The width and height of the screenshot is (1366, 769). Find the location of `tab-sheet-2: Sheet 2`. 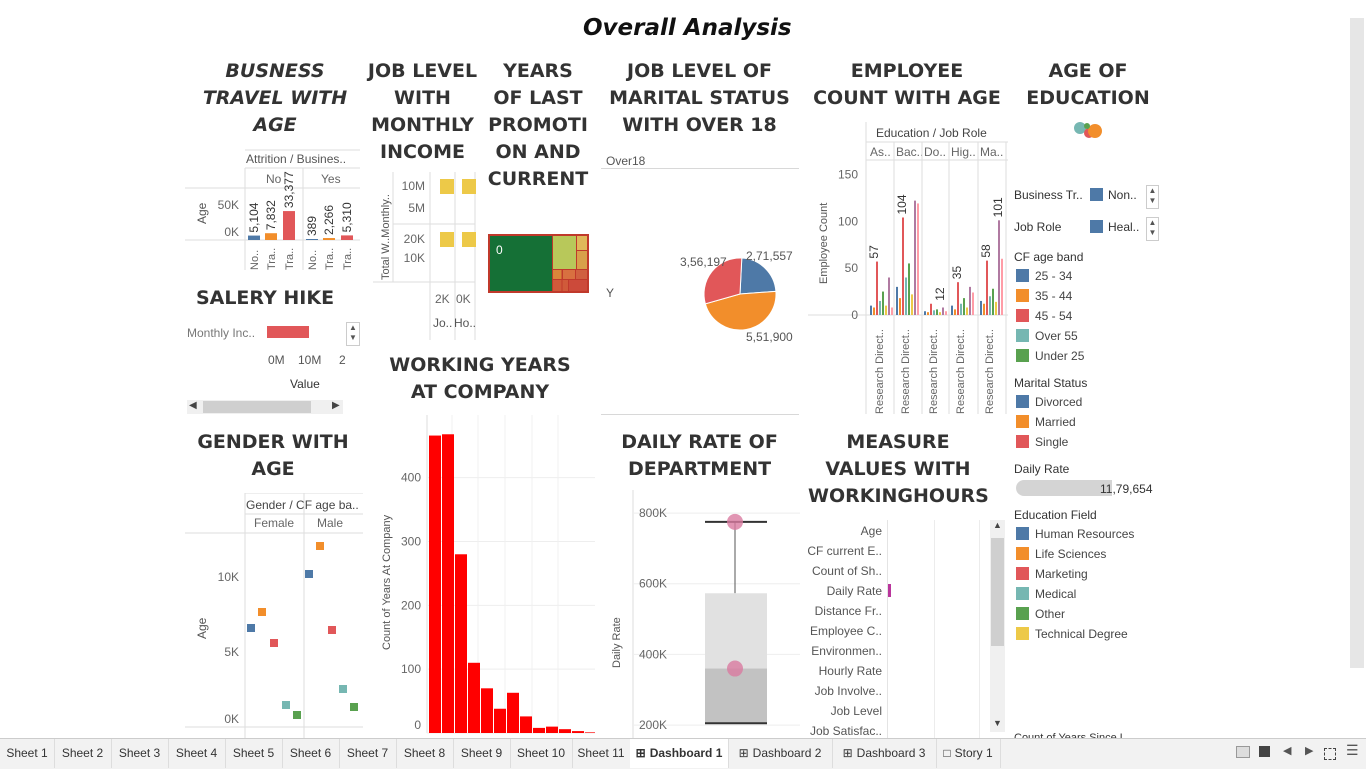

tab-sheet-2: Sheet 2 is located at coordinates (83, 753).